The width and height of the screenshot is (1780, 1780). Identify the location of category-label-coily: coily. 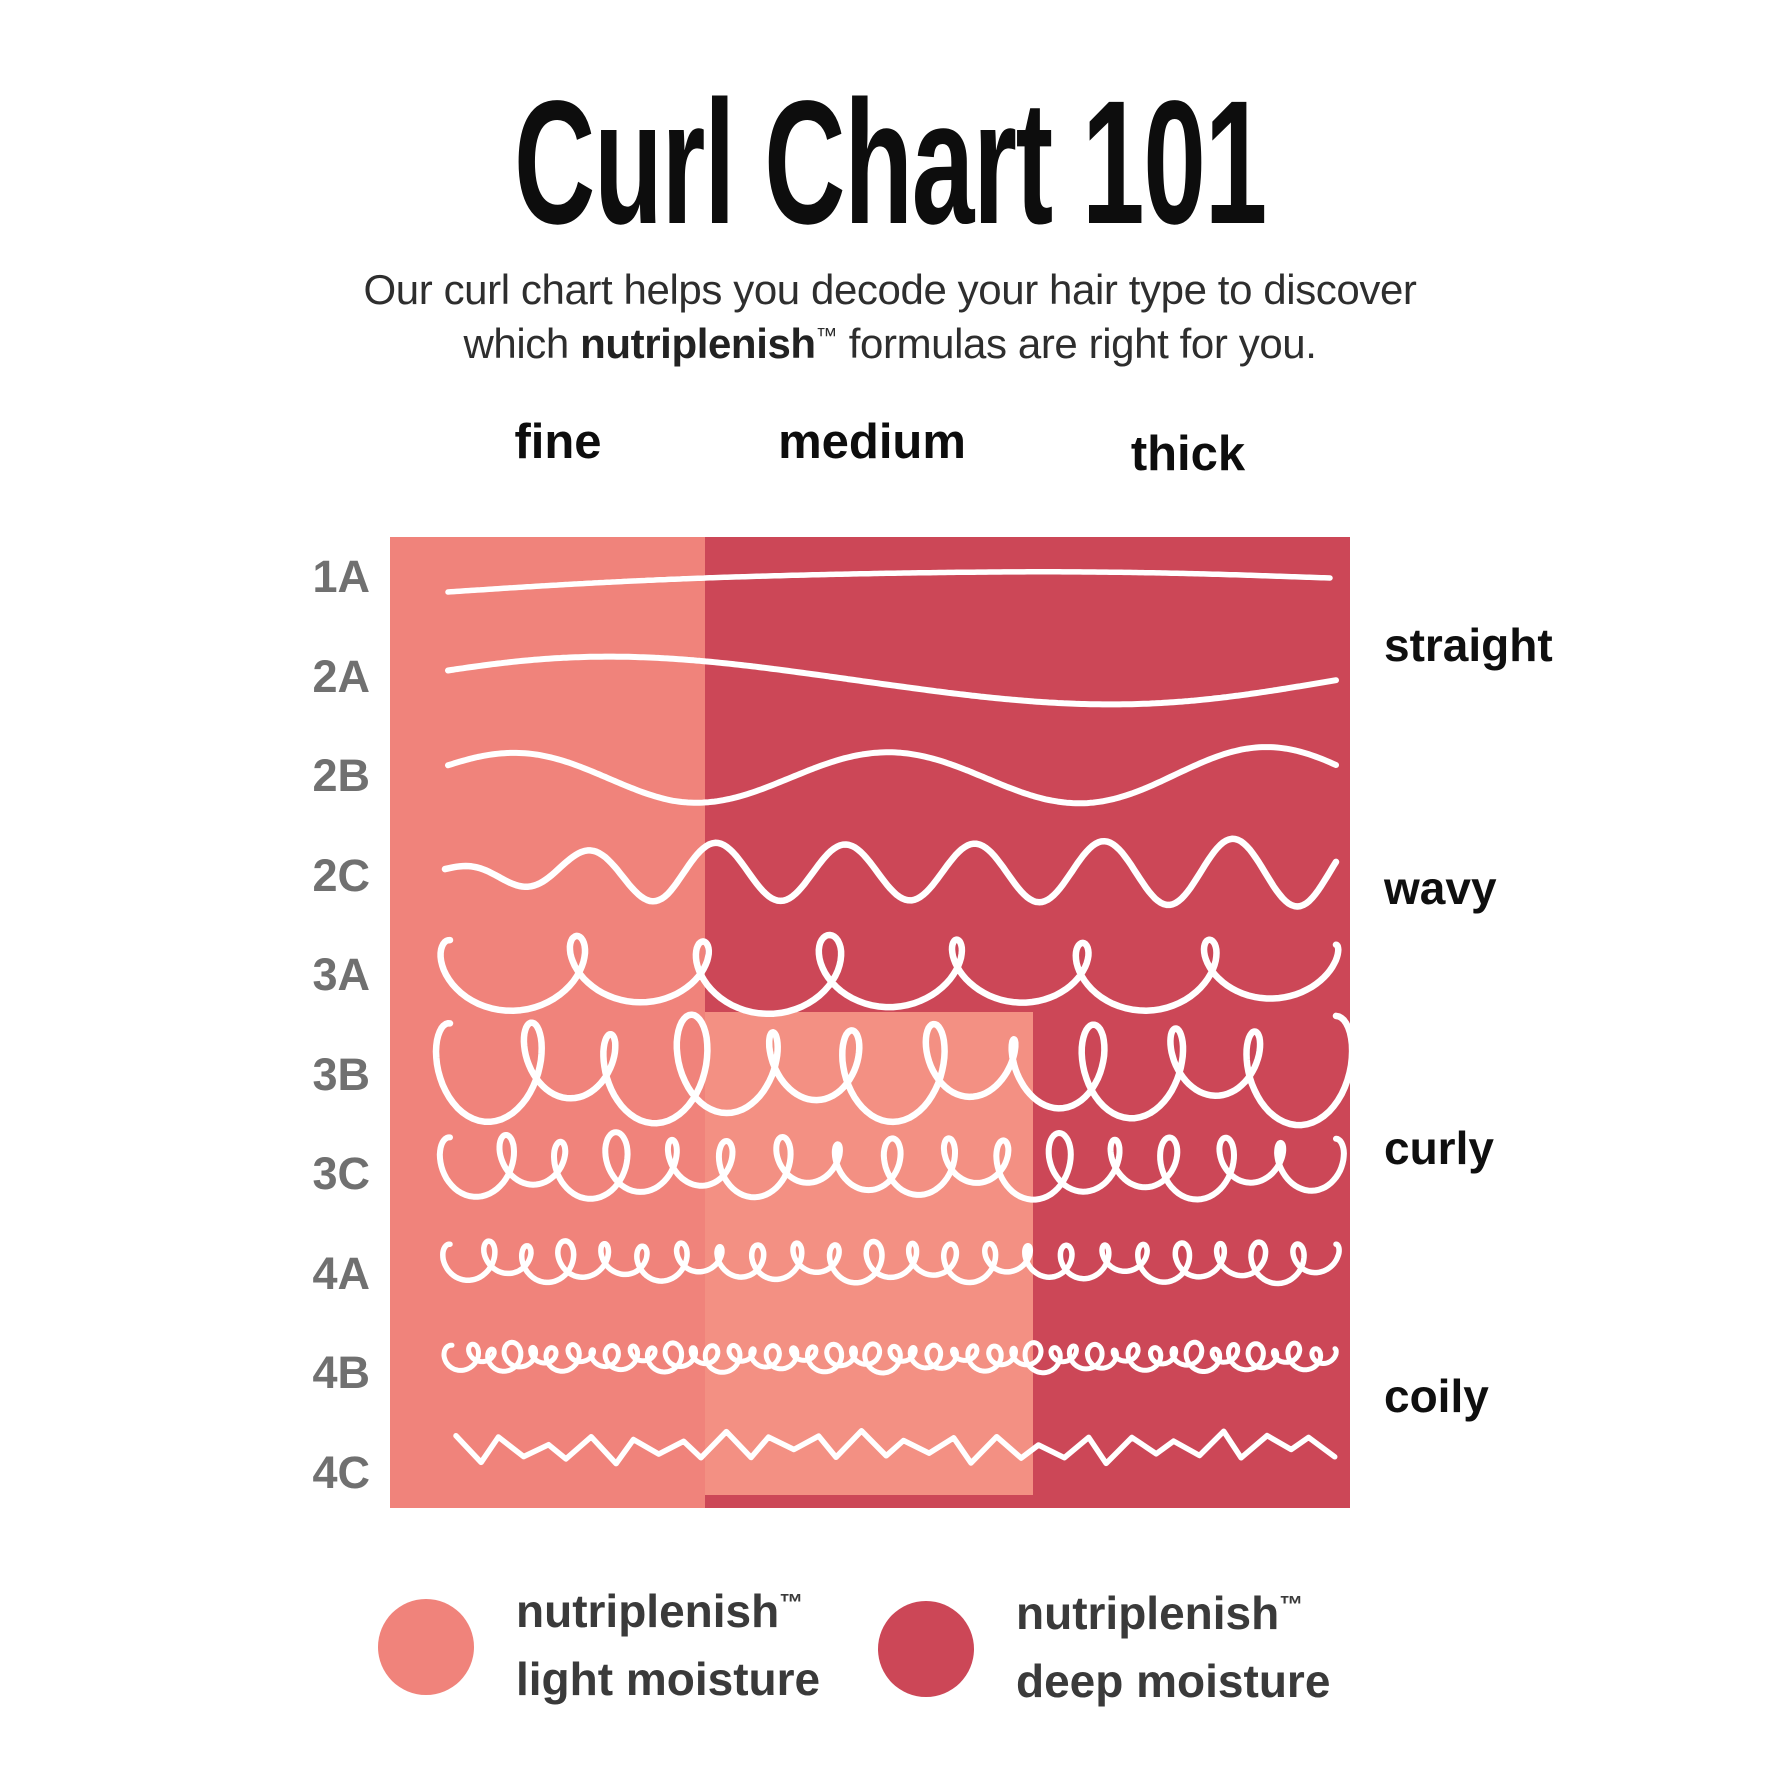
(1436, 1396).